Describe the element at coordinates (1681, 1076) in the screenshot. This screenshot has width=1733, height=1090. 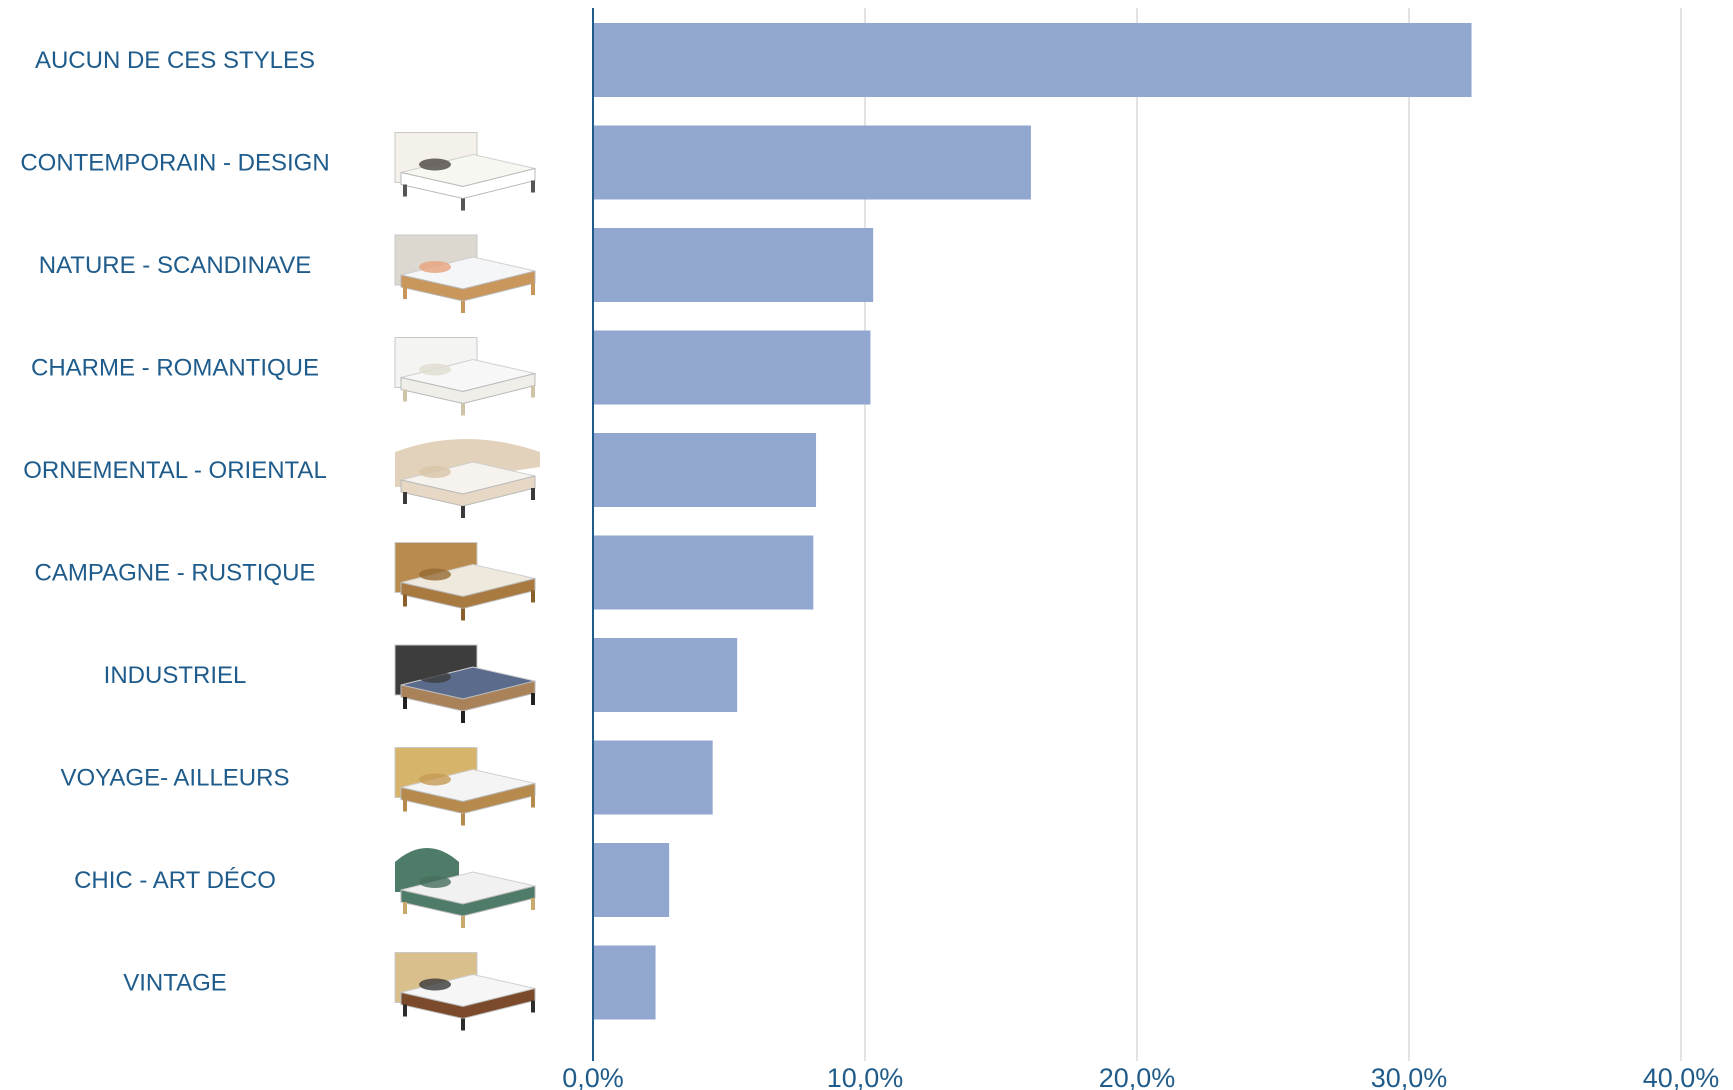
I see `x-tick-label-4: 40,0%` at that location.